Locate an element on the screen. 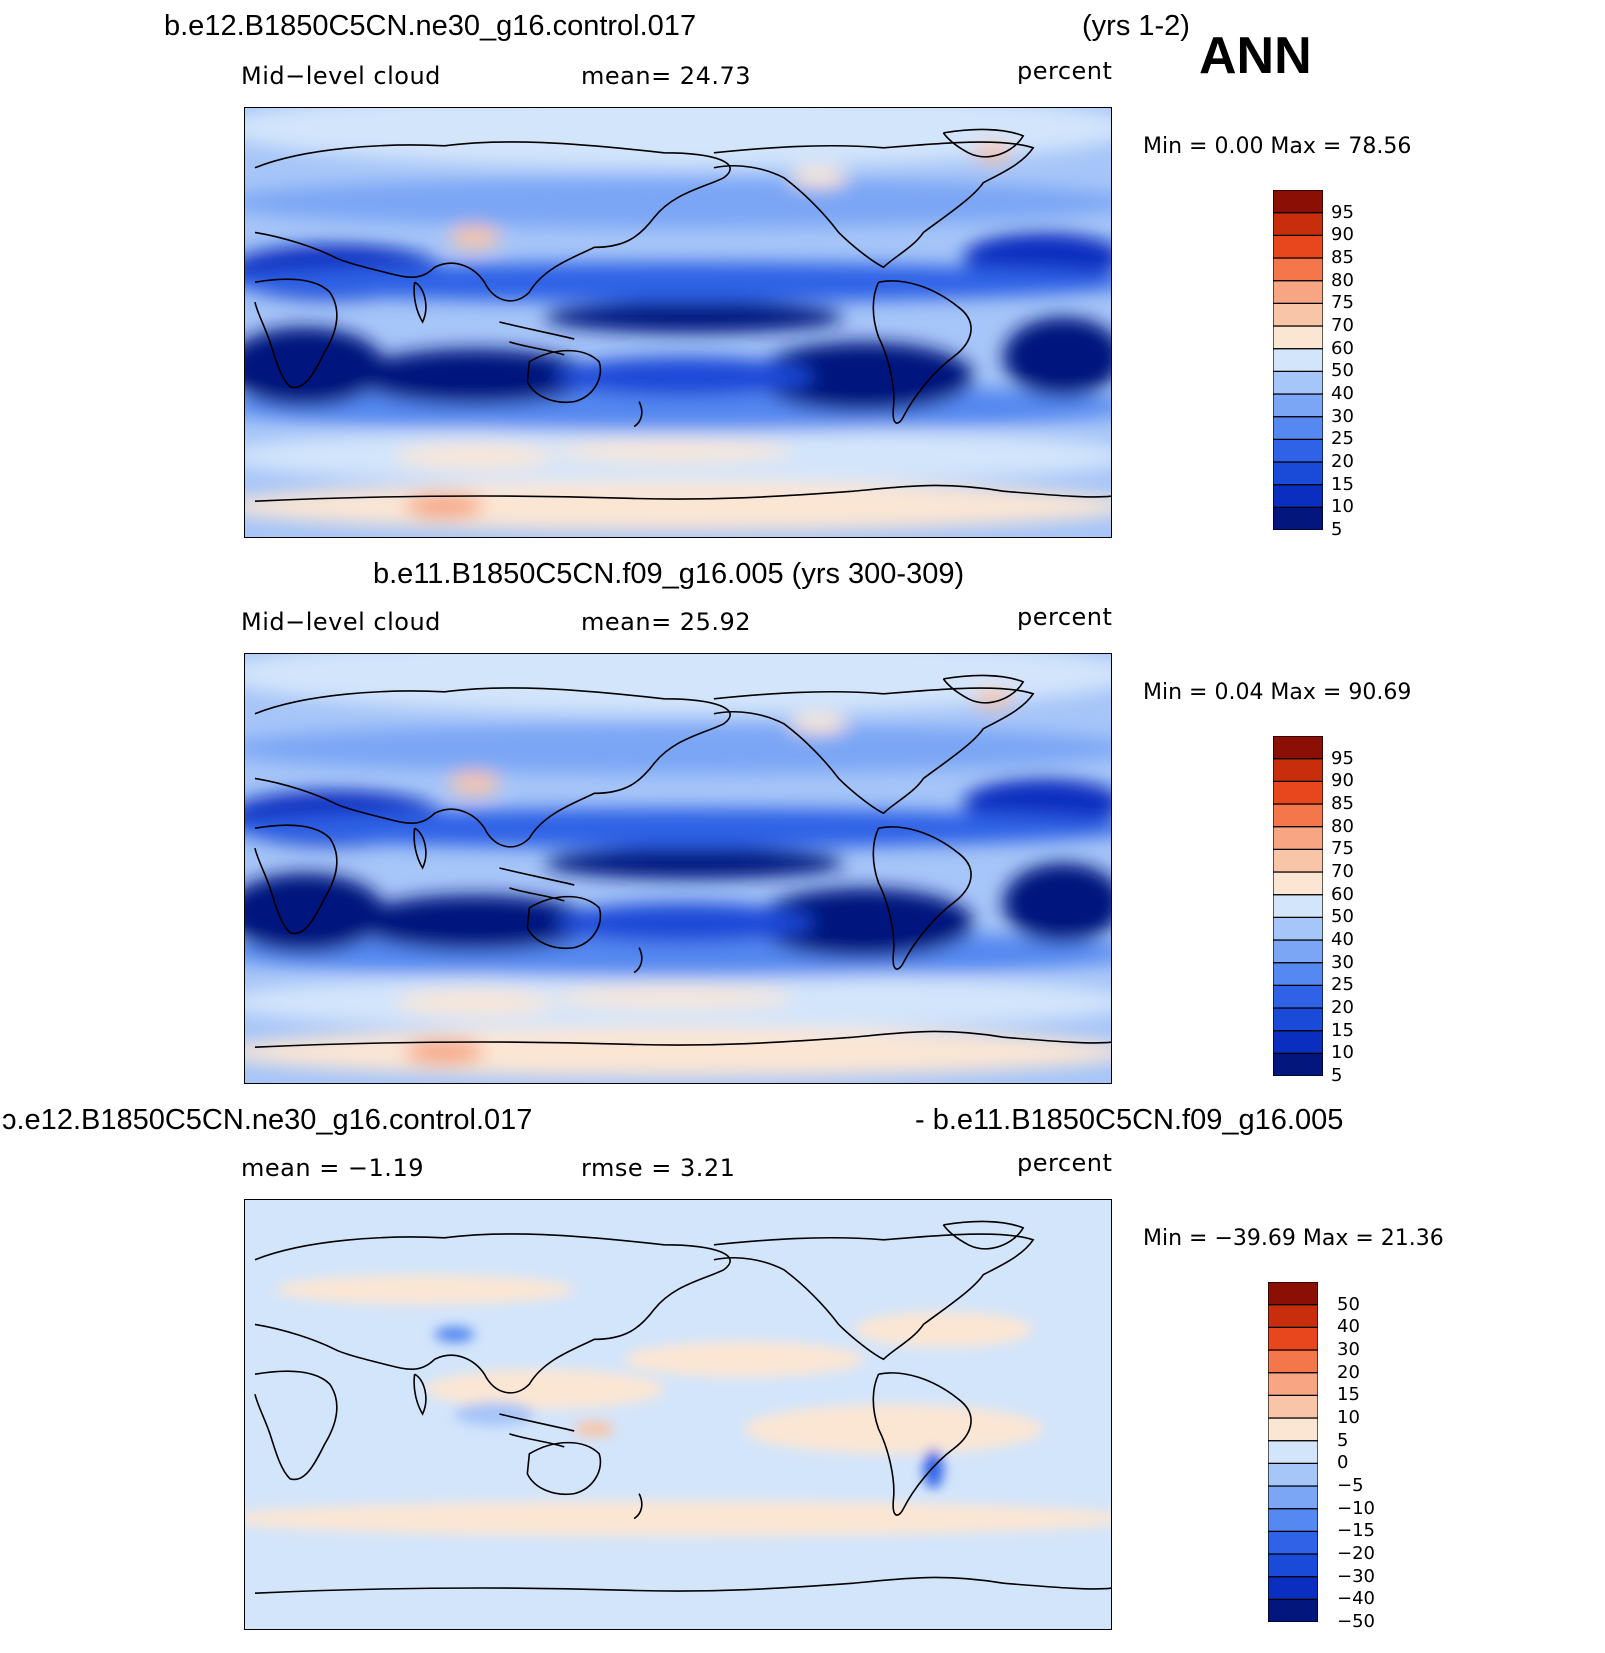  panel3-colorbar-ticks: 50 40 30 20 15 10 5 0 −5 −10 −15 −20 −30 −40 −50 is located at coordinates (1367, 1457).